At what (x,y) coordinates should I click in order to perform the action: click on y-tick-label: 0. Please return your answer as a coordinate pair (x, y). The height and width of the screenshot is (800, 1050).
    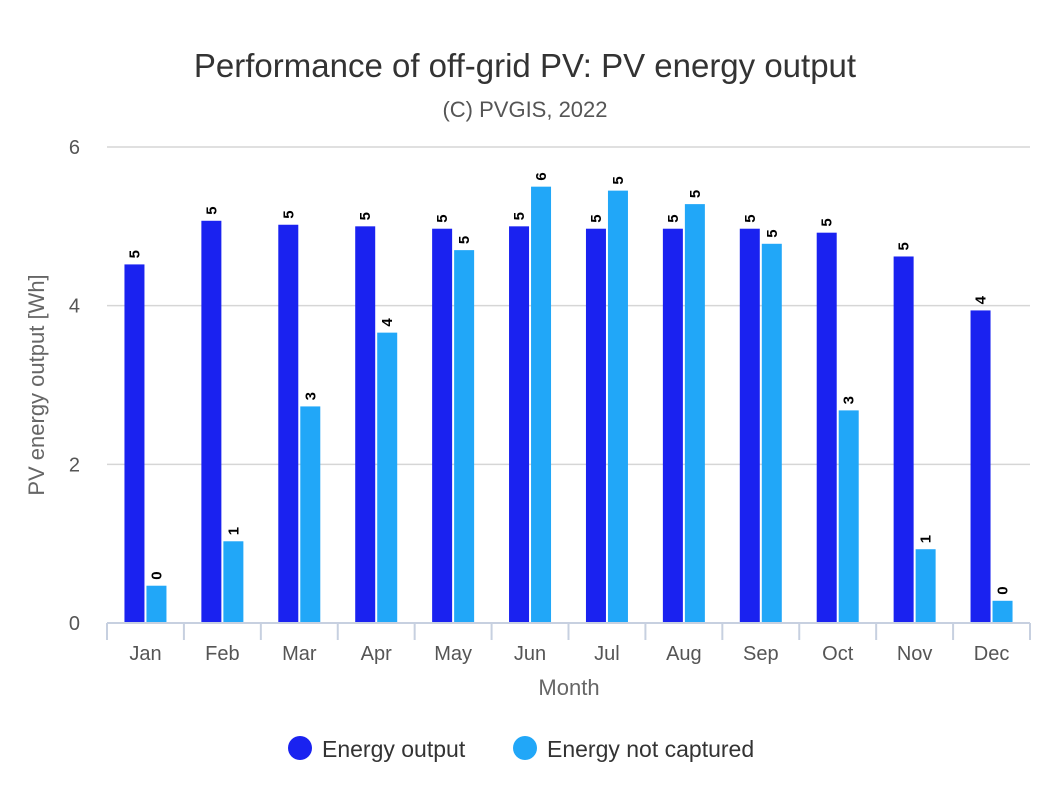
    Looking at the image, I should click on (74, 624).